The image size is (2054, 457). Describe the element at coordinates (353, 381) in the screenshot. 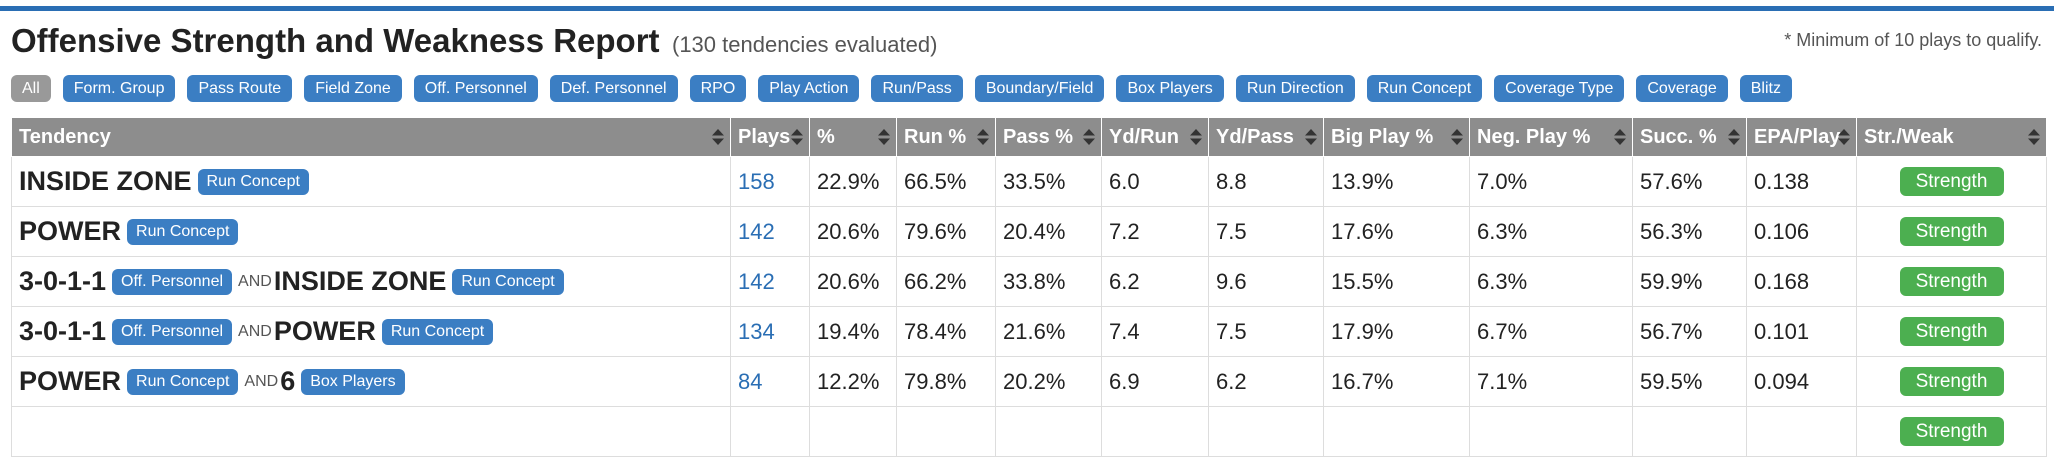

I see `tendency-category-tag: Box Players` at that location.